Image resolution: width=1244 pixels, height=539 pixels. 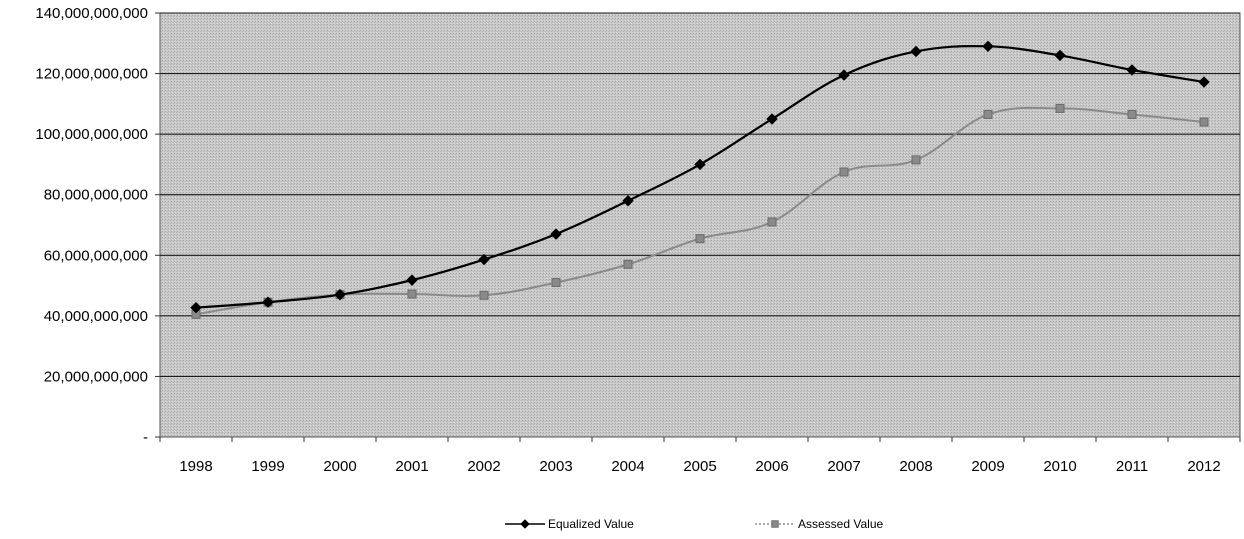 What do you see at coordinates (145, 437) in the screenshot?
I see `y-tick-label: -` at bounding box center [145, 437].